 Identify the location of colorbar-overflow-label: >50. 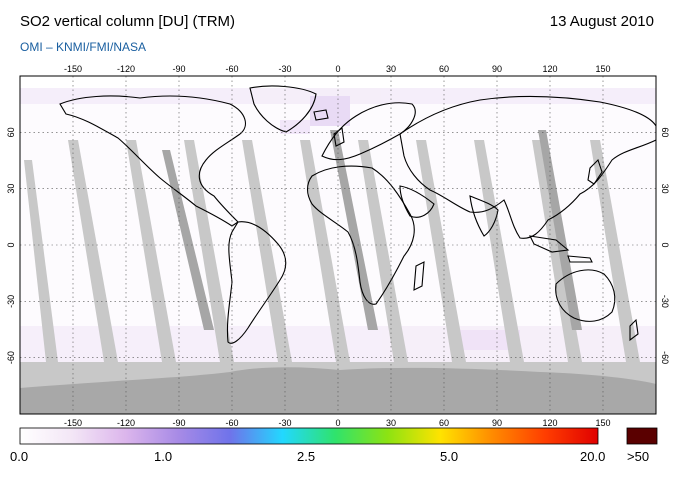
(638, 456).